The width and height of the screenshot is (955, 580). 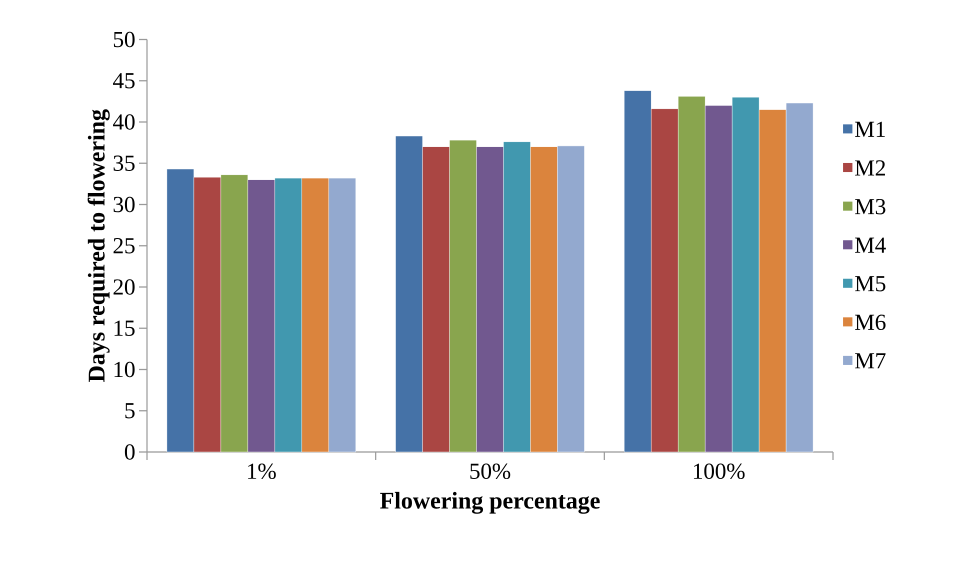 I want to click on x-tick-label: 1%, so click(x=262, y=472).